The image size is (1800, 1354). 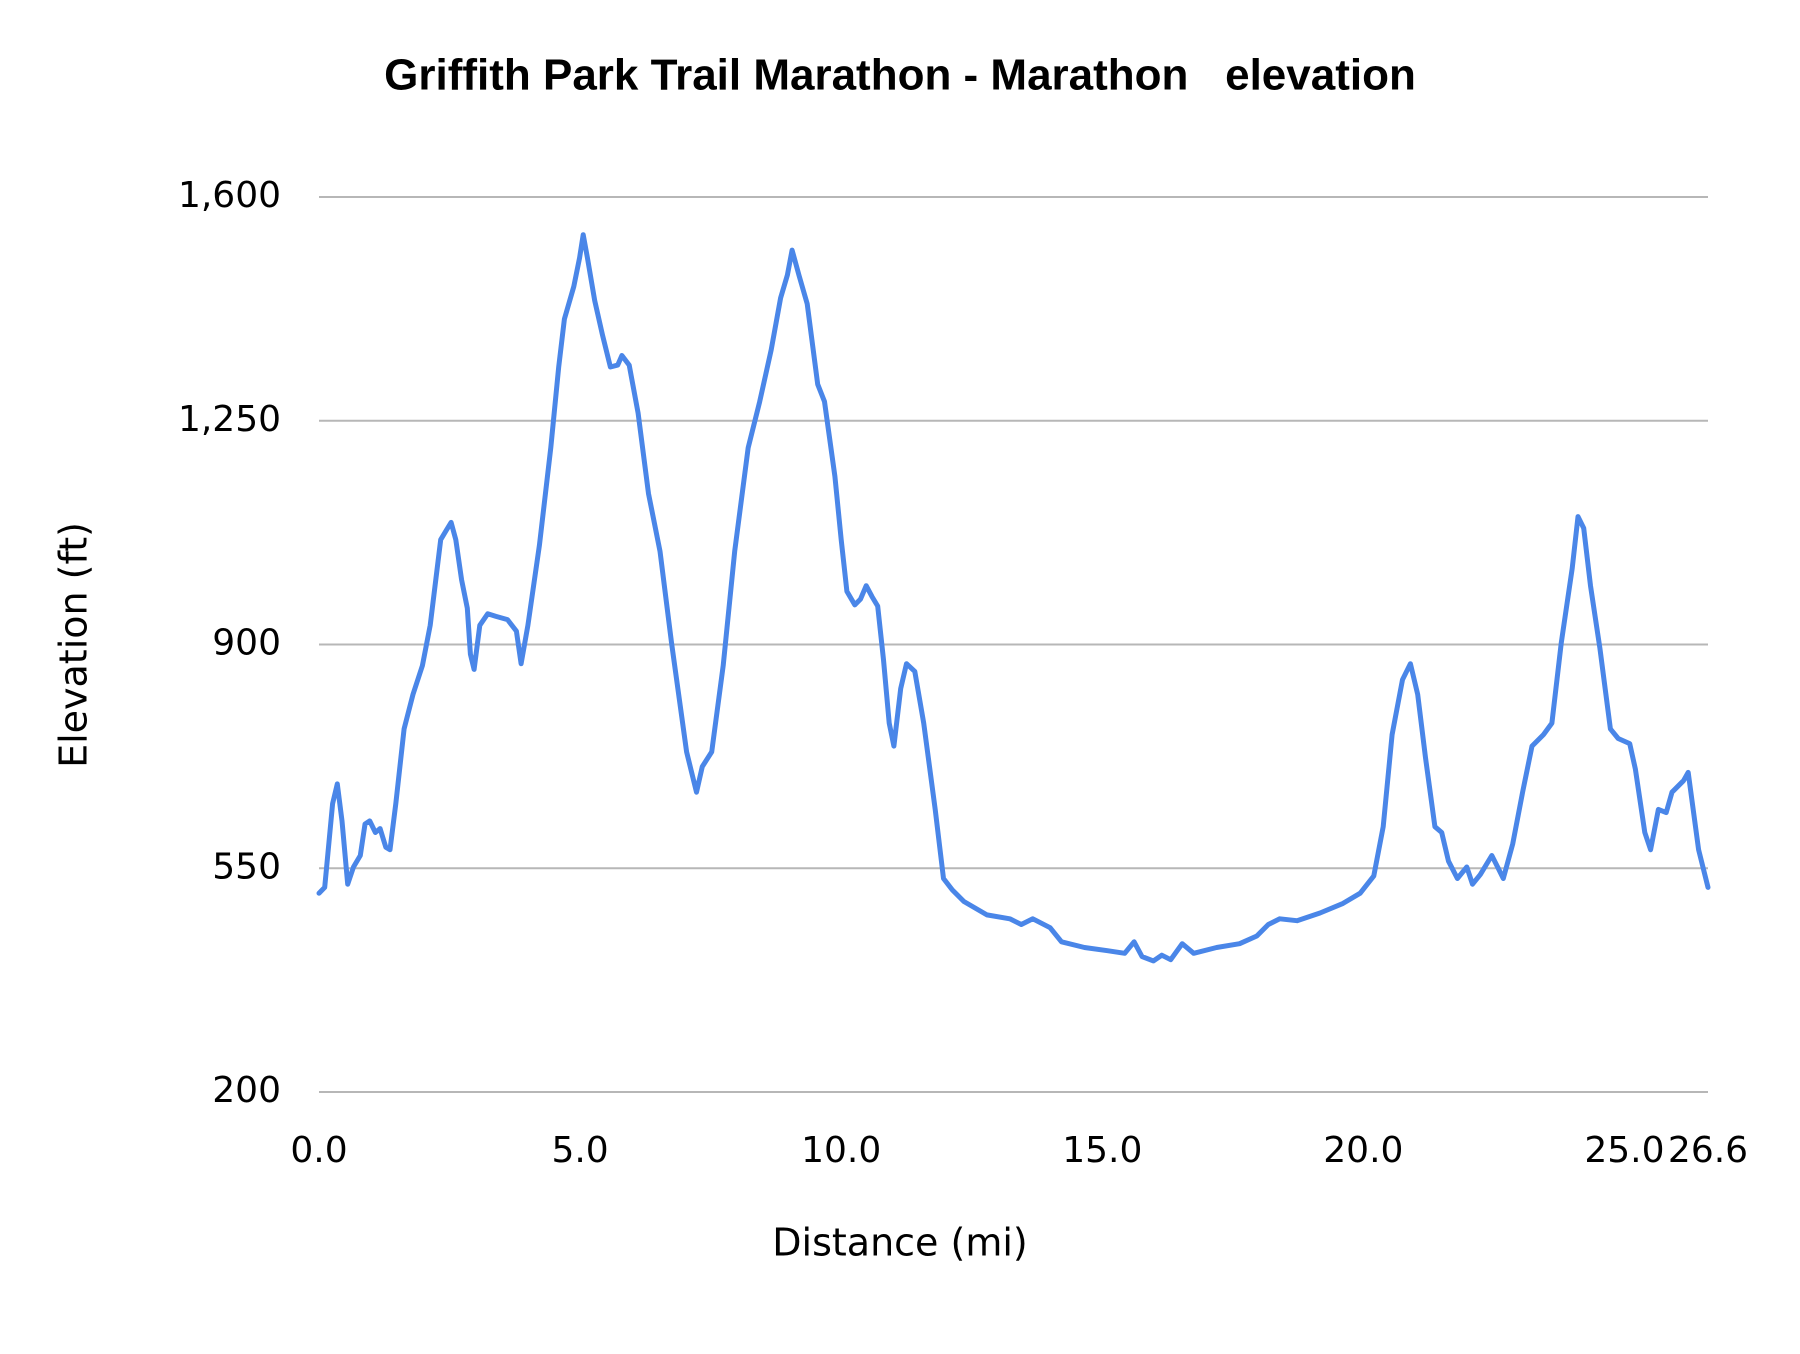 I want to click on x-tick-label: 5.0, so click(x=579, y=1150).